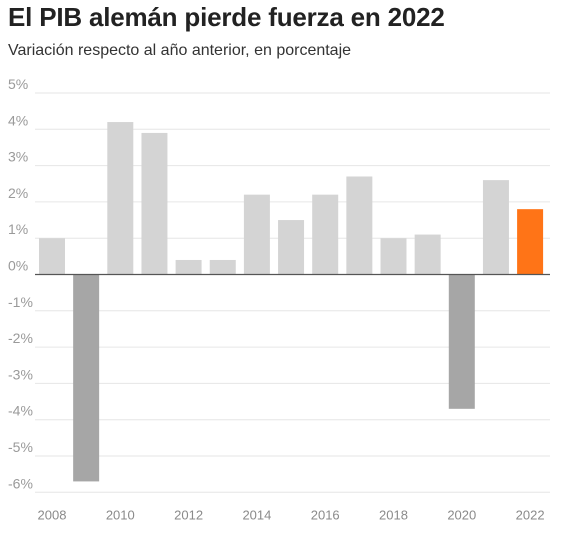  What do you see at coordinates (530, 514) in the screenshot?
I see `x-tick-label: 2022` at bounding box center [530, 514].